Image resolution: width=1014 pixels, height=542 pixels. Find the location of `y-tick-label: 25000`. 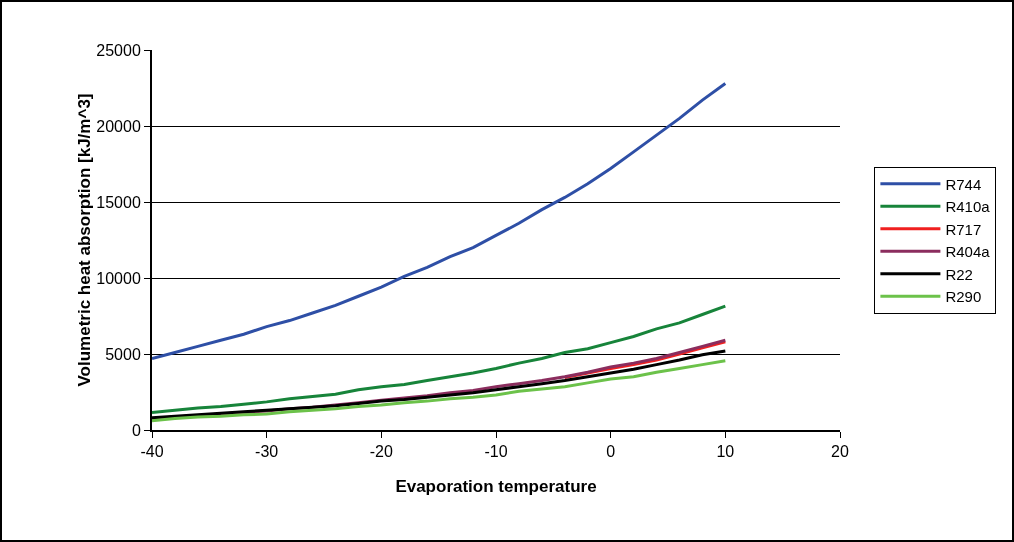

y-tick-label: 25000 is located at coordinates (118, 50).